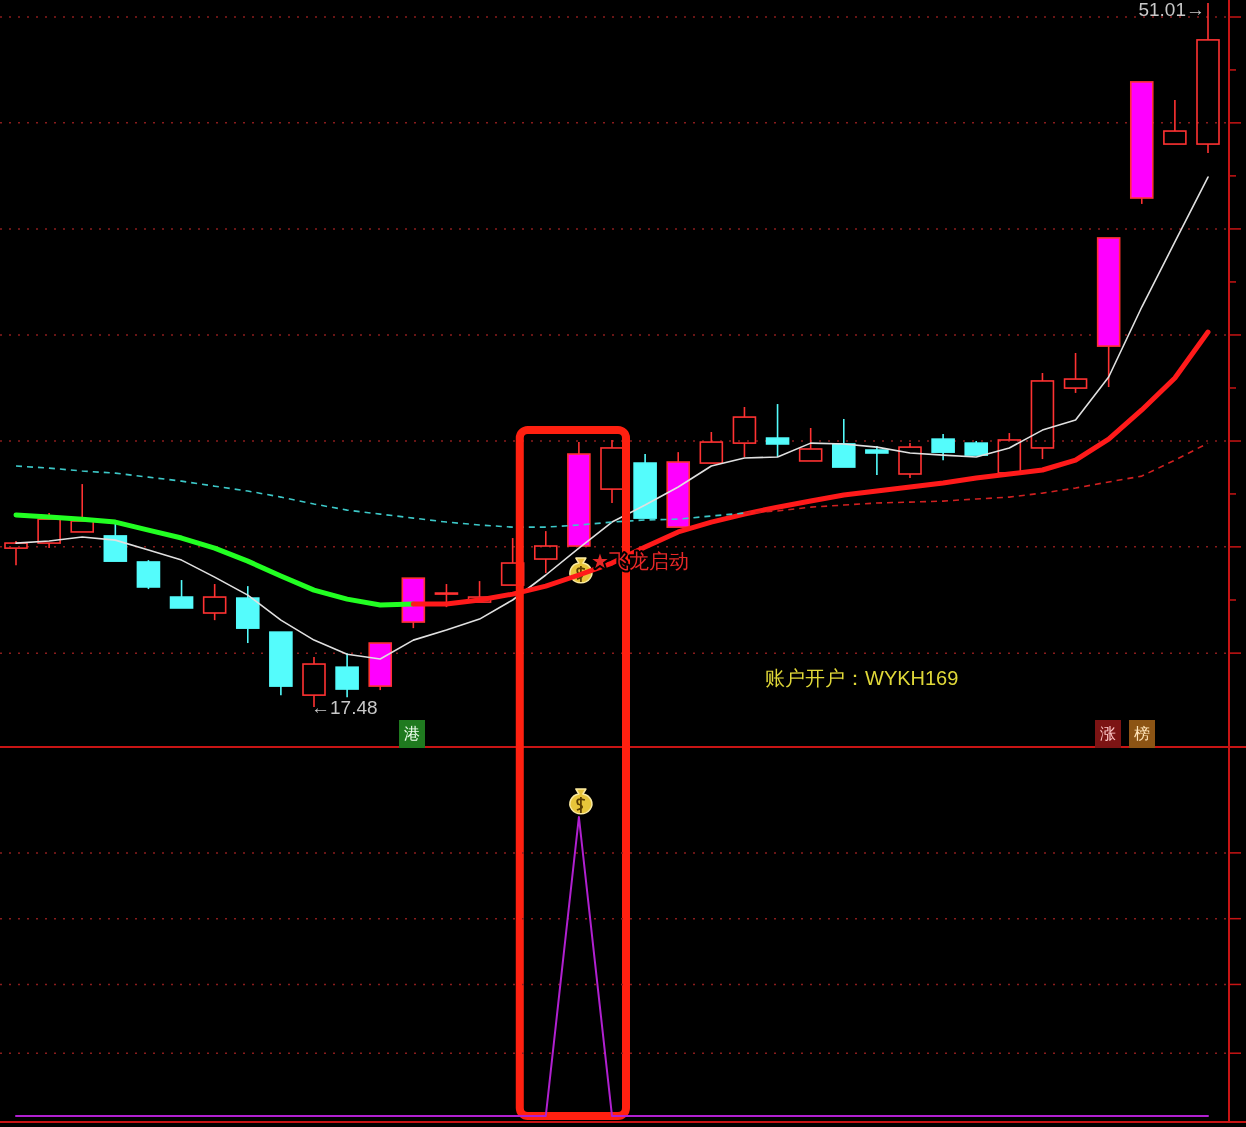 The width and height of the screenshot is (1246, 1127). Describe the element at coordinates (412, 734) in the screenshot. I see `annotation: 港` at that location.